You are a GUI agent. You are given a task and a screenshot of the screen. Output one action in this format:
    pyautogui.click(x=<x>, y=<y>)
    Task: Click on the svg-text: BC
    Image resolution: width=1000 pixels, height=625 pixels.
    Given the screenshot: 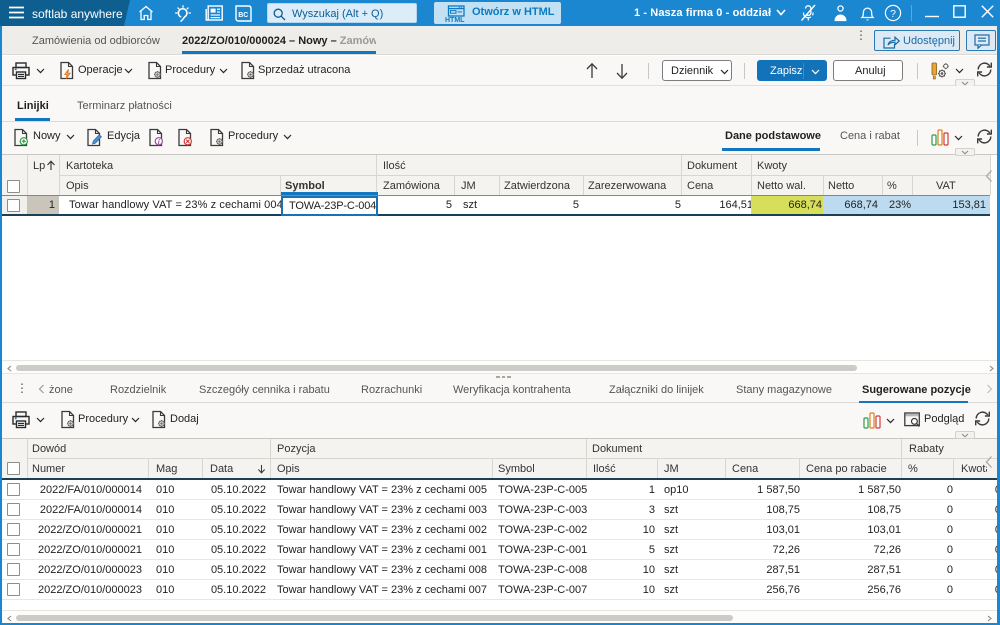 What is the action you would take?
    pyautogui.click(x=243, y=15)
    